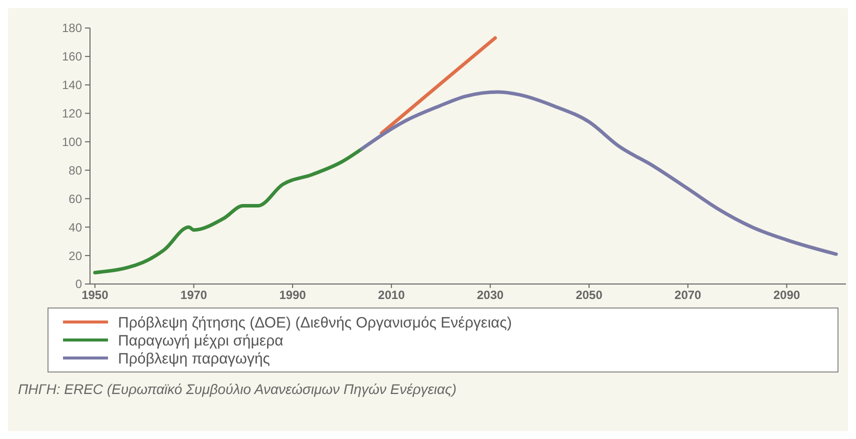 This screenshot has width=856, height=439. Describe the element at coordinates (194, 295) in the screenshot. I see `x-tick-label: 1970` at that location.